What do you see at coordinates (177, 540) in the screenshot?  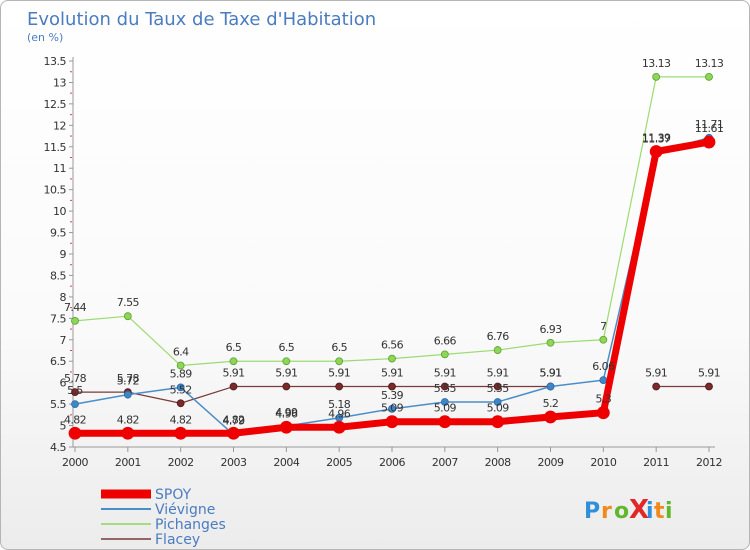 I see `legend-label: Flacey` at bounding box center [177, 540].